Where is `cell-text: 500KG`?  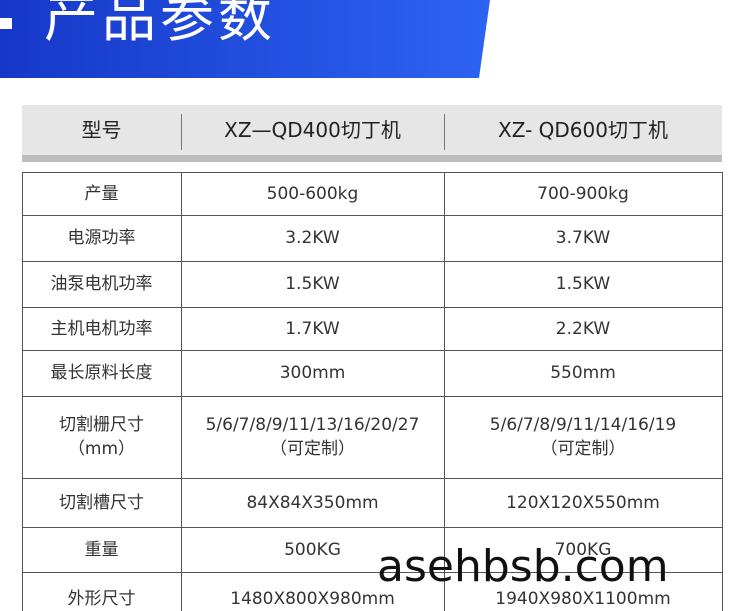
cell-text: 500KG is located at coordinates (312, 549).